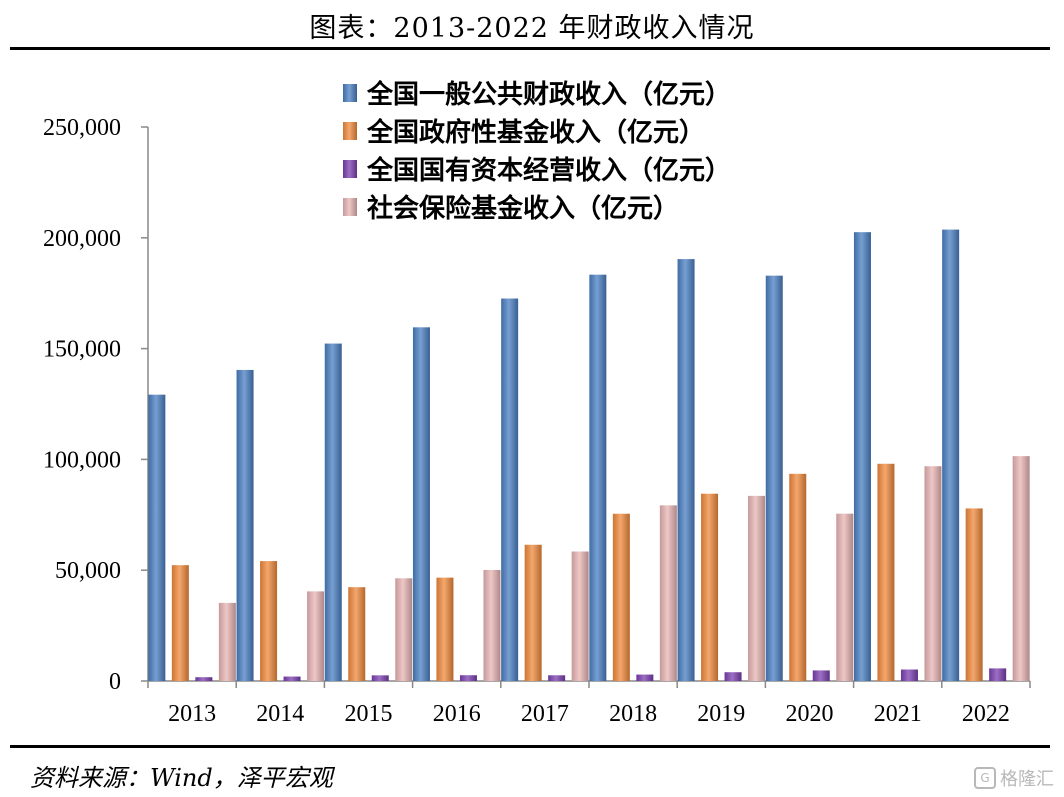 Image resolution: width=1064 pixels, height=797 pixels. What do you see at coordinates (757, 588) in the screenshot?
I see `bar-series4-2019` at bounding box center [757, 588].